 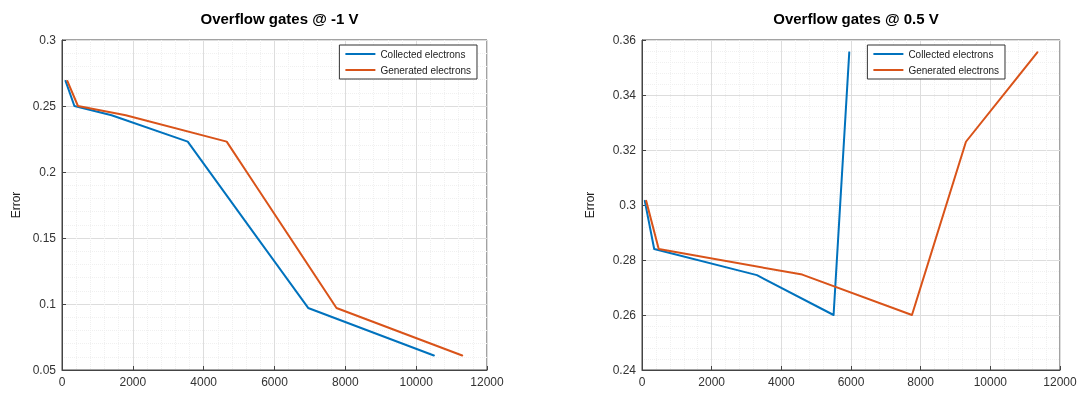 What do you see at coordinates (856, 18) in the screenshot?
I see `chart-title: Overflow gates @ 0.5 V` at bounding box center [856, 18].